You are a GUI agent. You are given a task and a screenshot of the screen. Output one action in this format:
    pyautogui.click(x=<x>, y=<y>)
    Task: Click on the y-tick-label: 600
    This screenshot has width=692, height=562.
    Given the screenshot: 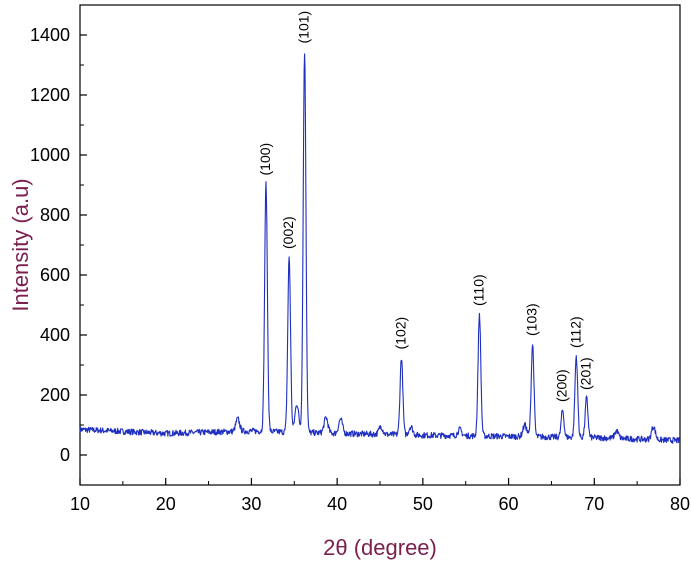 What is the action you would take?
    pyautogui.click(x=55, y=275)
    